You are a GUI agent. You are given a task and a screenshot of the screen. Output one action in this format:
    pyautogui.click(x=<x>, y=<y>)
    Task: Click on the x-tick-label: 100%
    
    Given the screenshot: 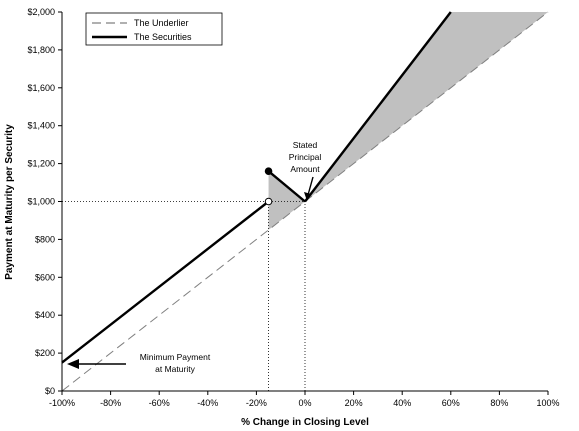 What is the action you would take?
    pyautogui.click(x=547, y=403)
    